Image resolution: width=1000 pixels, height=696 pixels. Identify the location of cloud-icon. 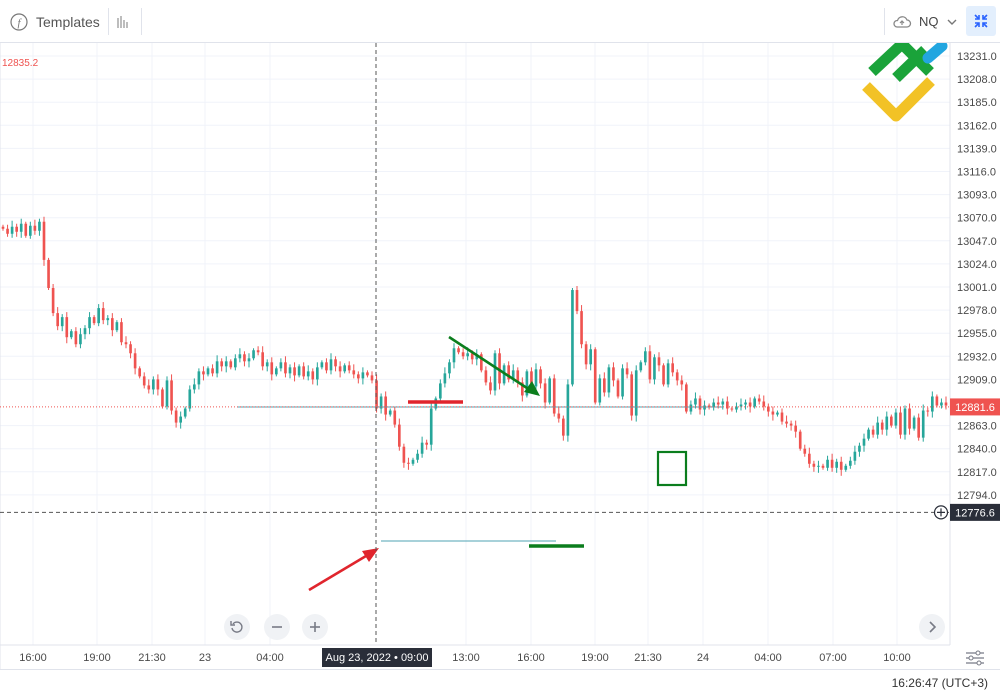
(902, 21).